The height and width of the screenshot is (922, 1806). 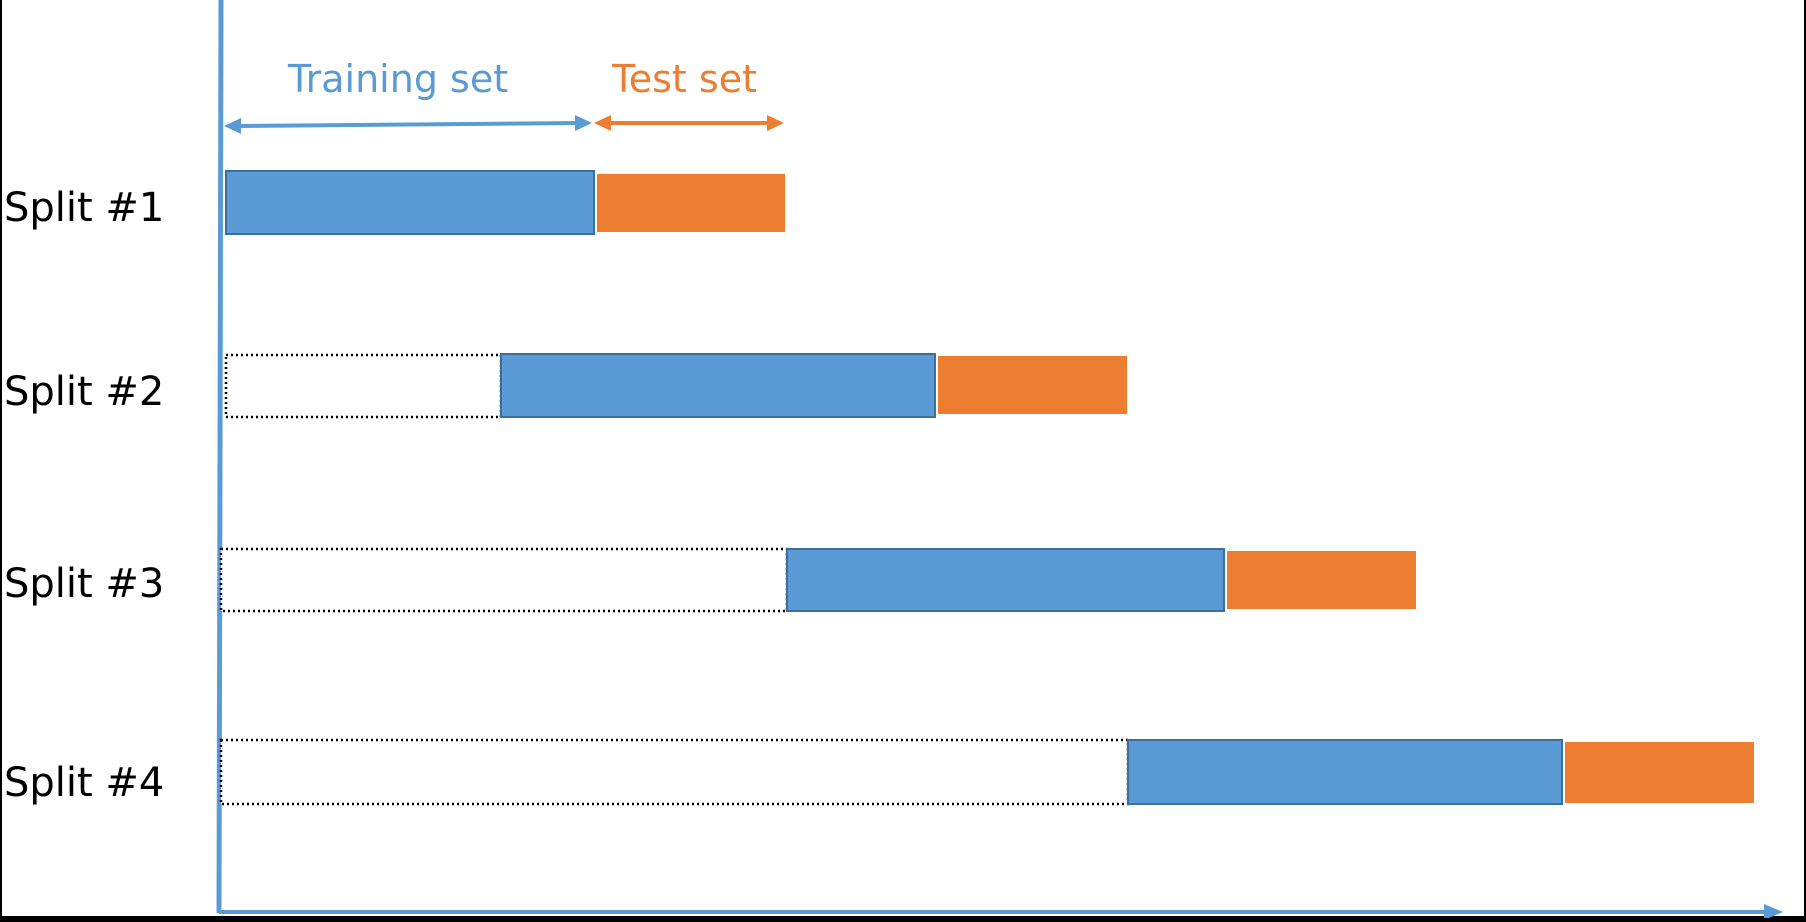 I want to click on split-2-test-bar, so click(x=1032, y=385).